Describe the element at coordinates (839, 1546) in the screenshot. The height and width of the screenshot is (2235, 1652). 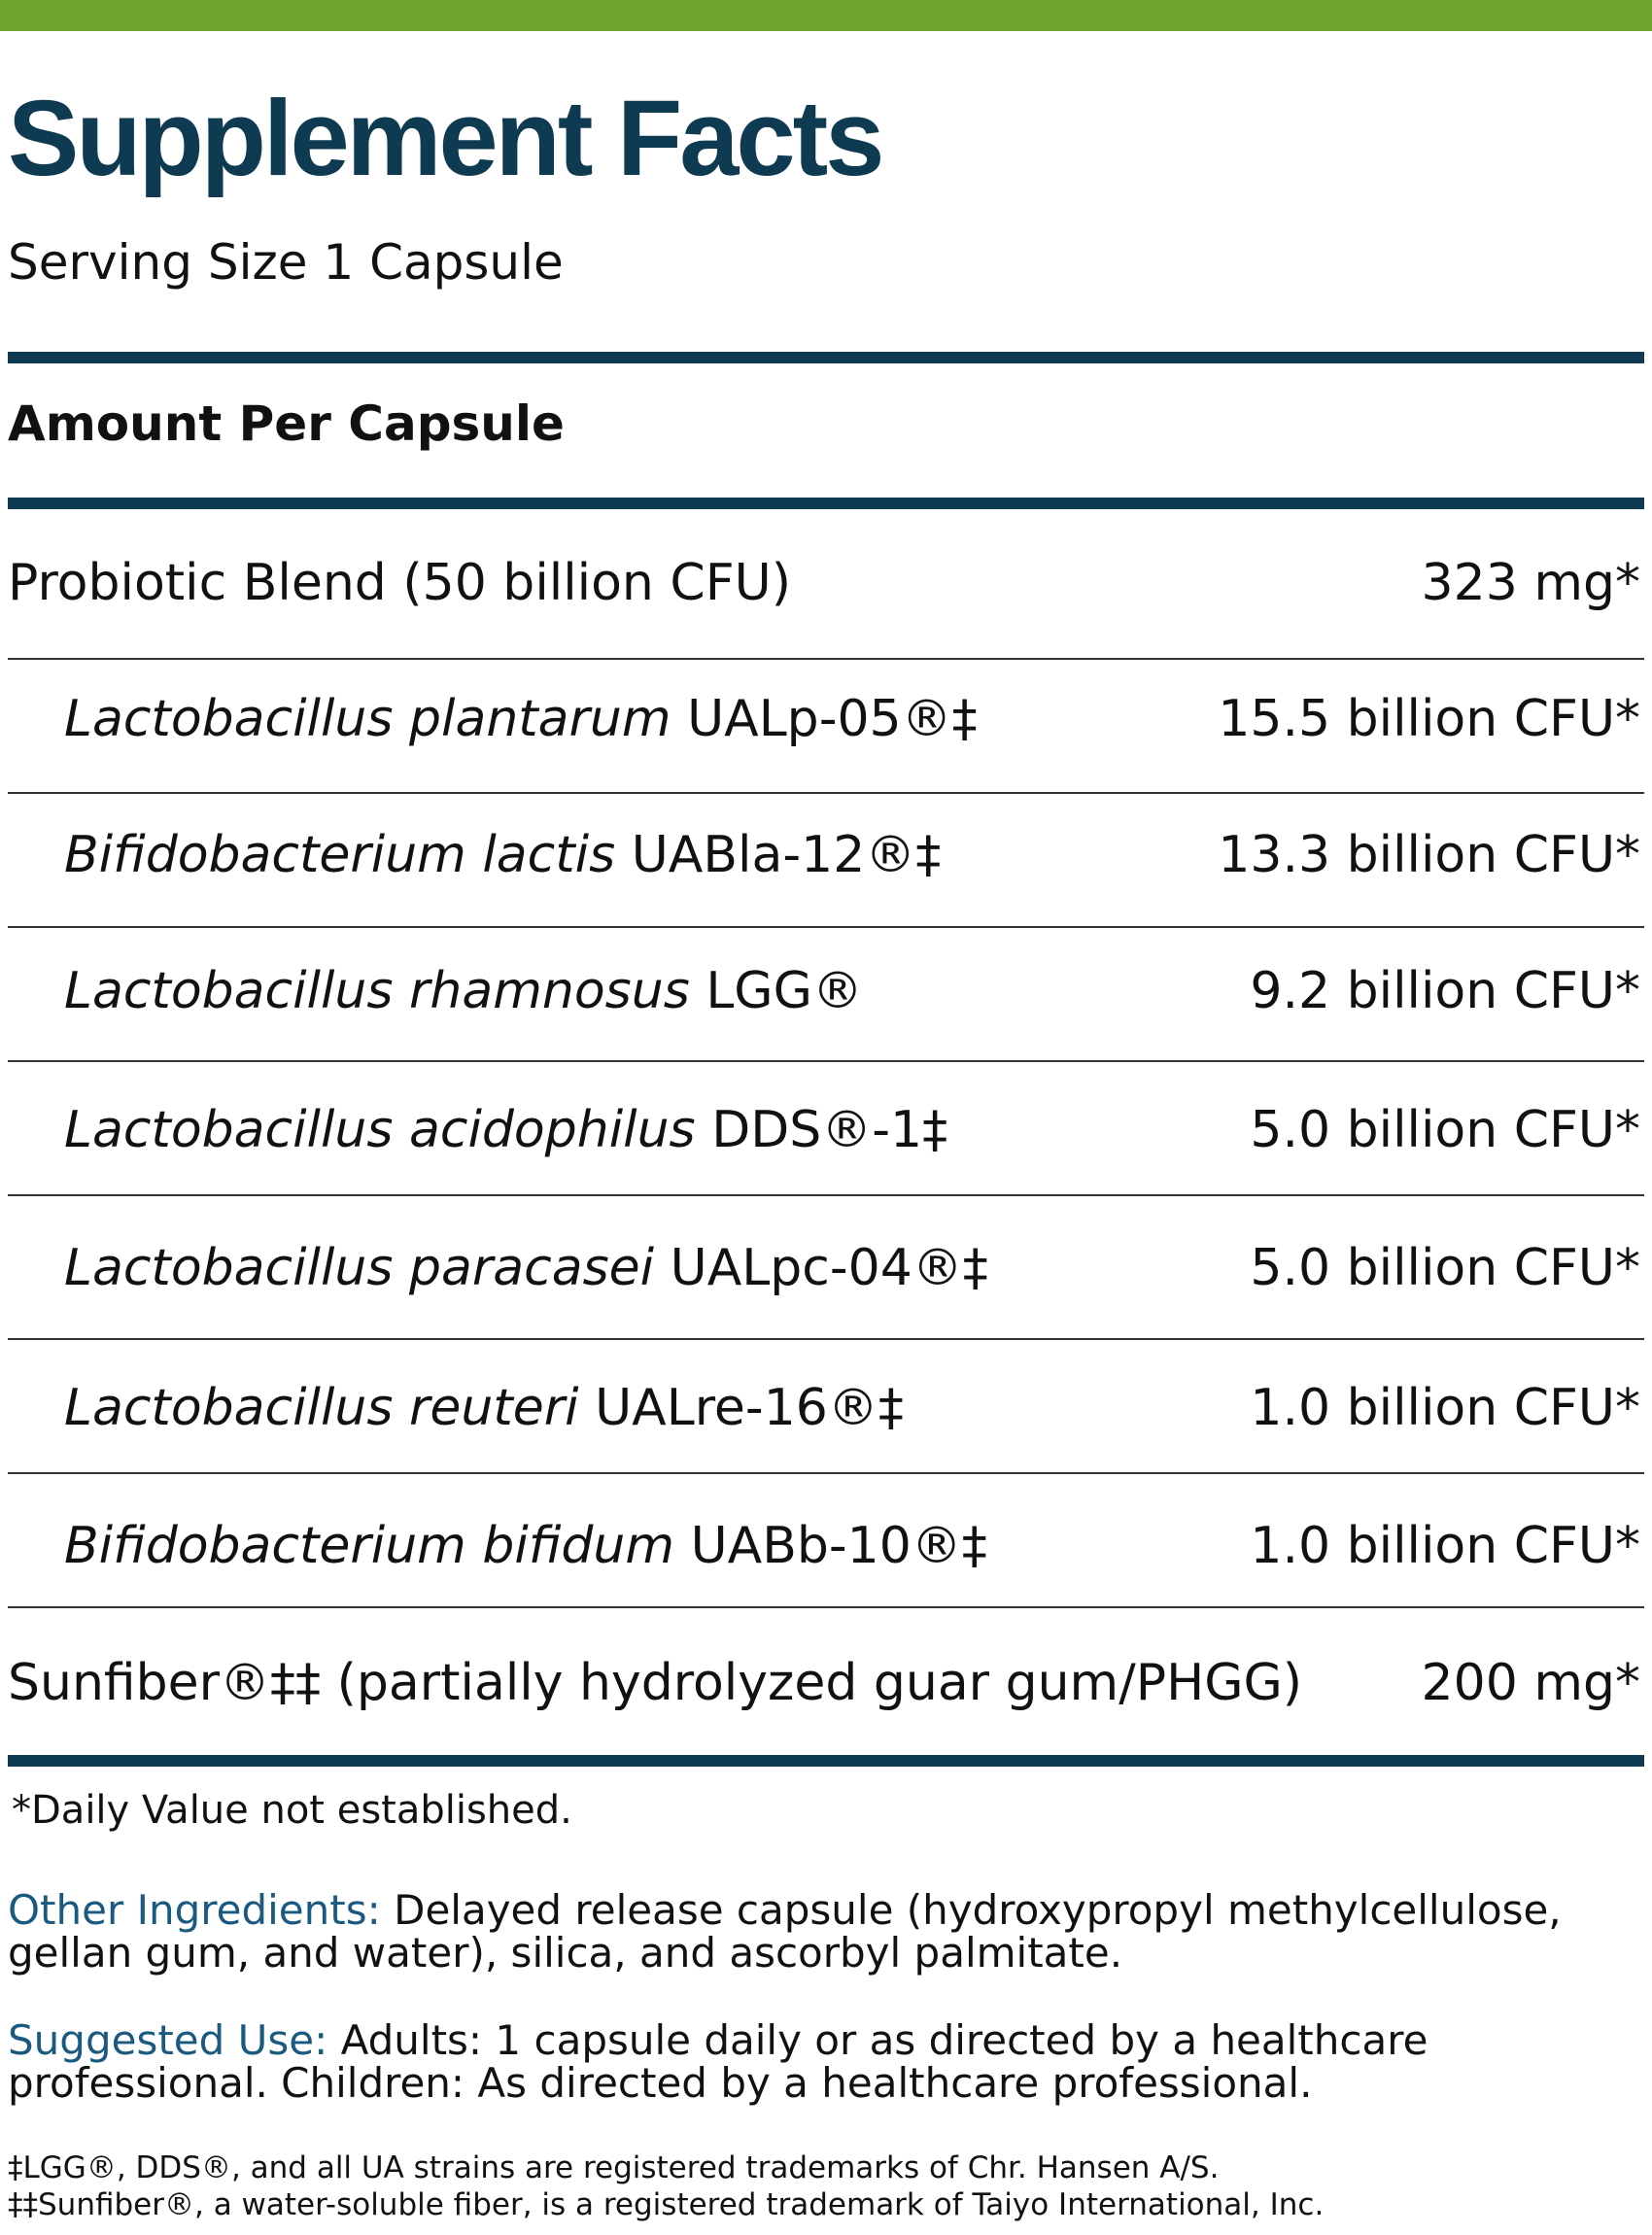
I see `strain-id: UABb-10®‡` at that location.